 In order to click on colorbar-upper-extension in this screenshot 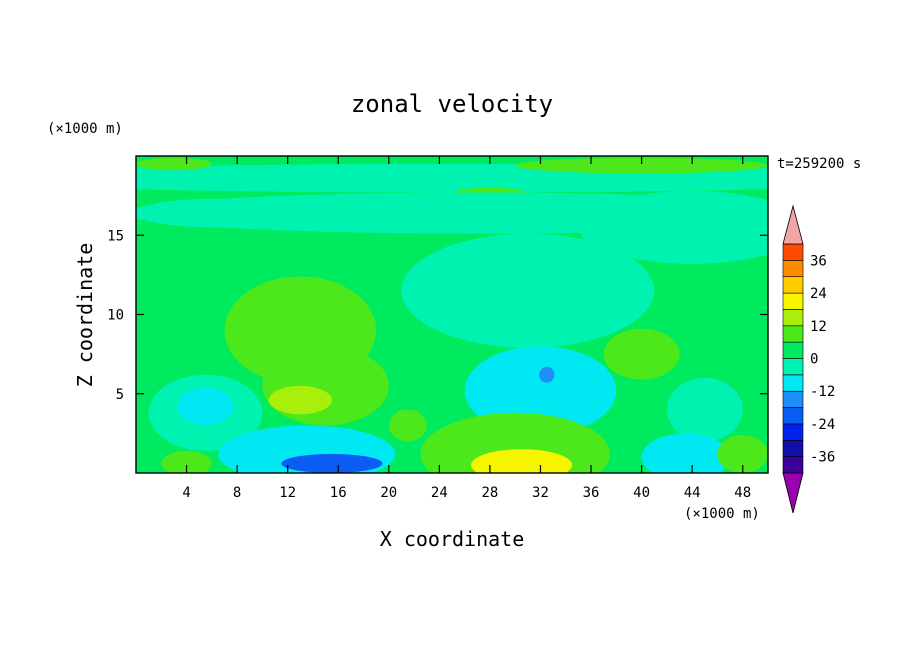, I will do `click(793, 224)`.